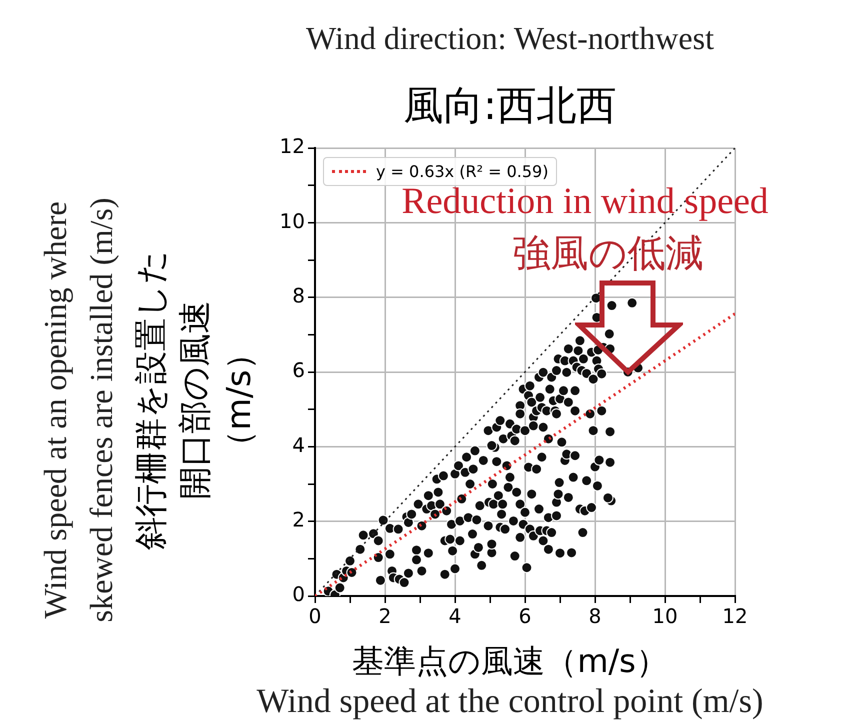  What do you see at coordinates (298, 520) in the screenshot?
I see `y-tick-label: 2` at bounding box center [298, 520].